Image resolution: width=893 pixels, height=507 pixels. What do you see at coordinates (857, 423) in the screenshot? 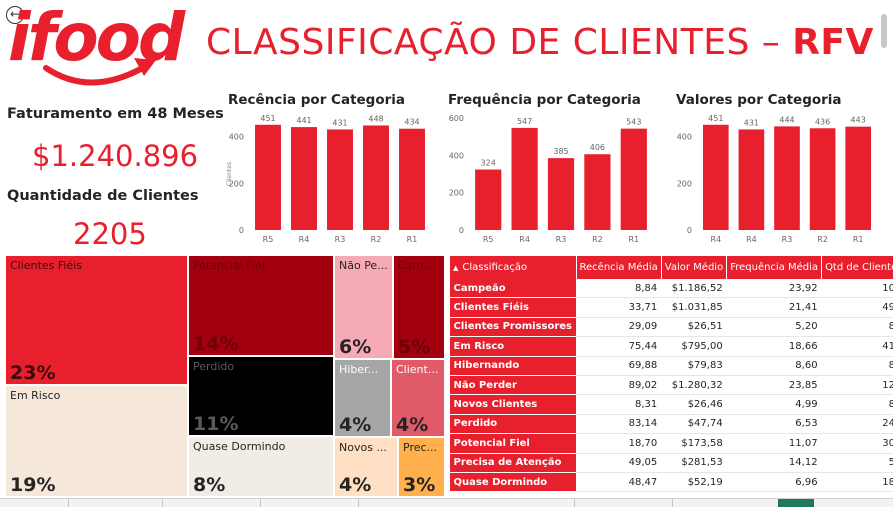
I see `table-cell: 249` at bounding box center [857, 423].